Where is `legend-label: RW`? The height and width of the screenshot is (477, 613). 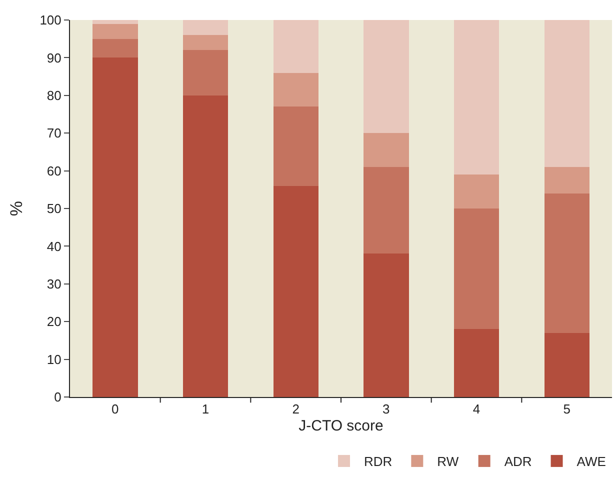
legend-label: RW is located at coordinates (448, 462).